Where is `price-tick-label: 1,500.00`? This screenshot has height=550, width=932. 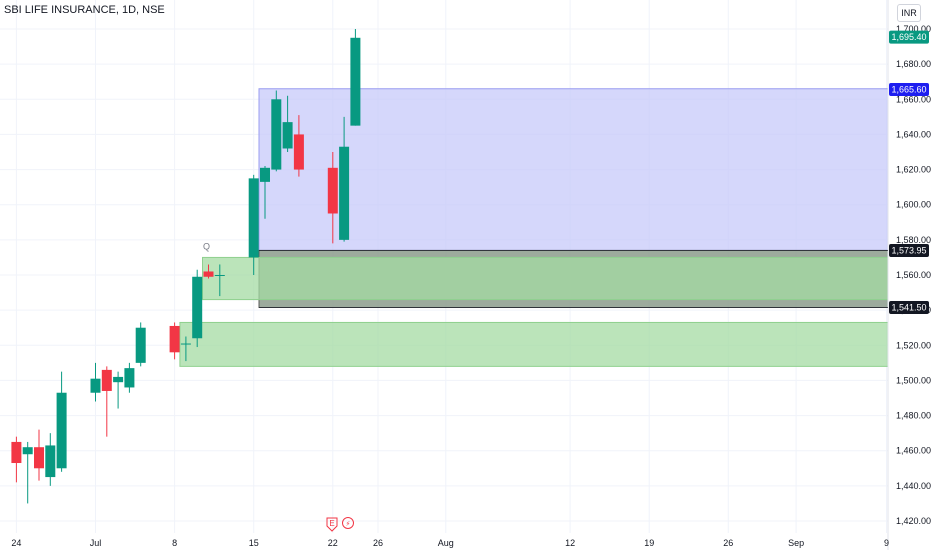 price-tick-label: 1,500.00 is located at coordinates (913, 380).